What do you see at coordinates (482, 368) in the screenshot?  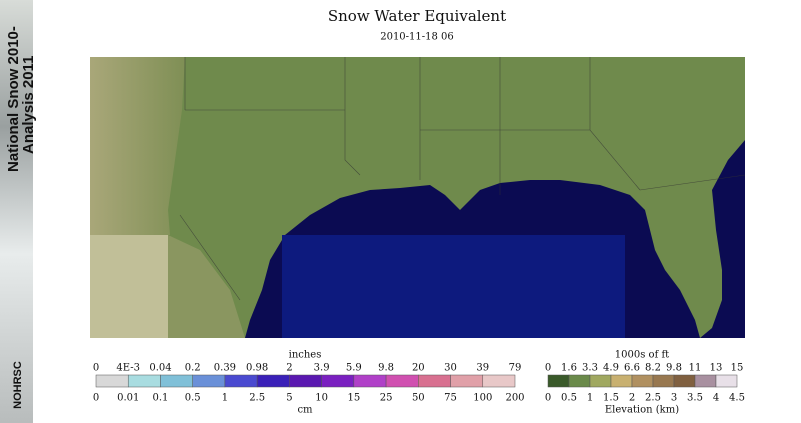 I see `legend-label: 39` at bounding box center [482, 368].